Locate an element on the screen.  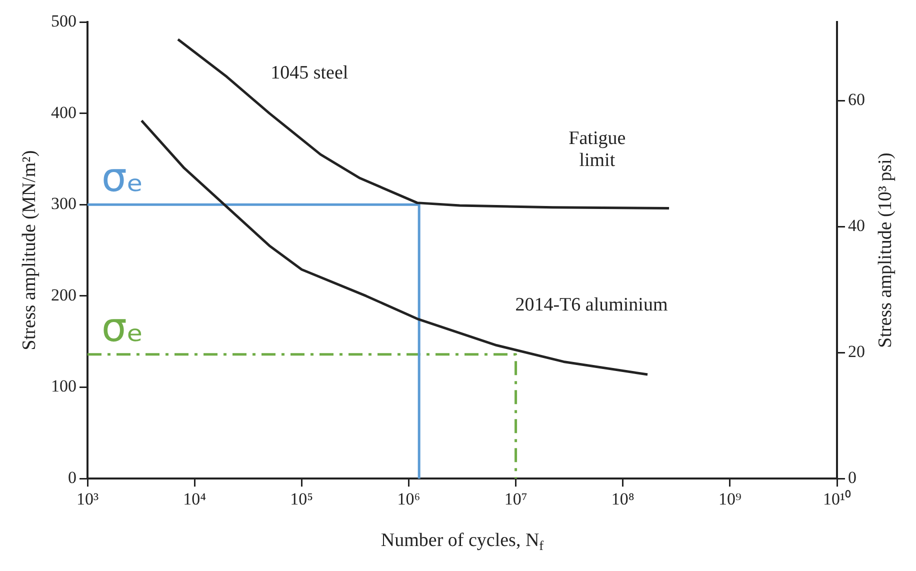
x-tick-label: 10⁶ is located at coordinates (408, 498).